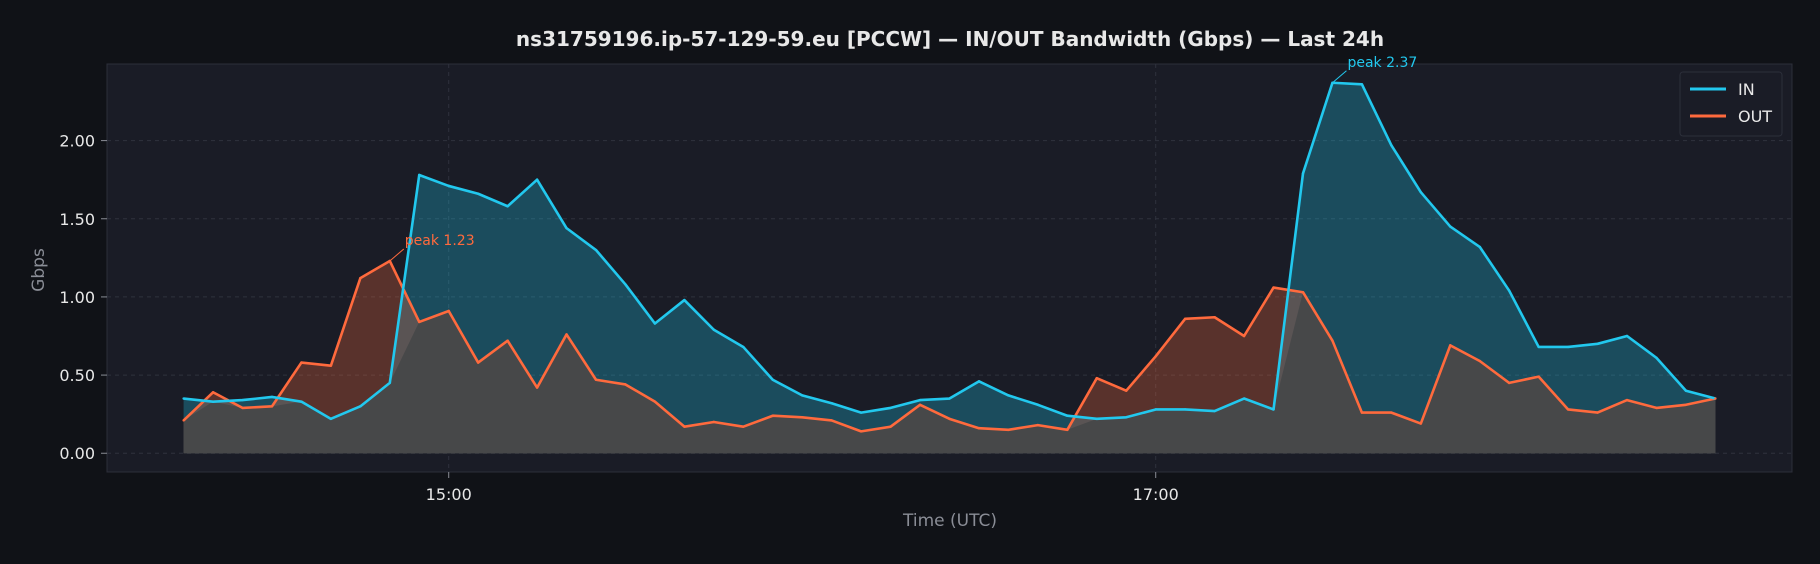 The image size is (1820, 564). What do you see at coordinates (440, 241) in the screenshot?
I see `peak-annotation-label: peak 1.23` at bounding box center [440, 241].